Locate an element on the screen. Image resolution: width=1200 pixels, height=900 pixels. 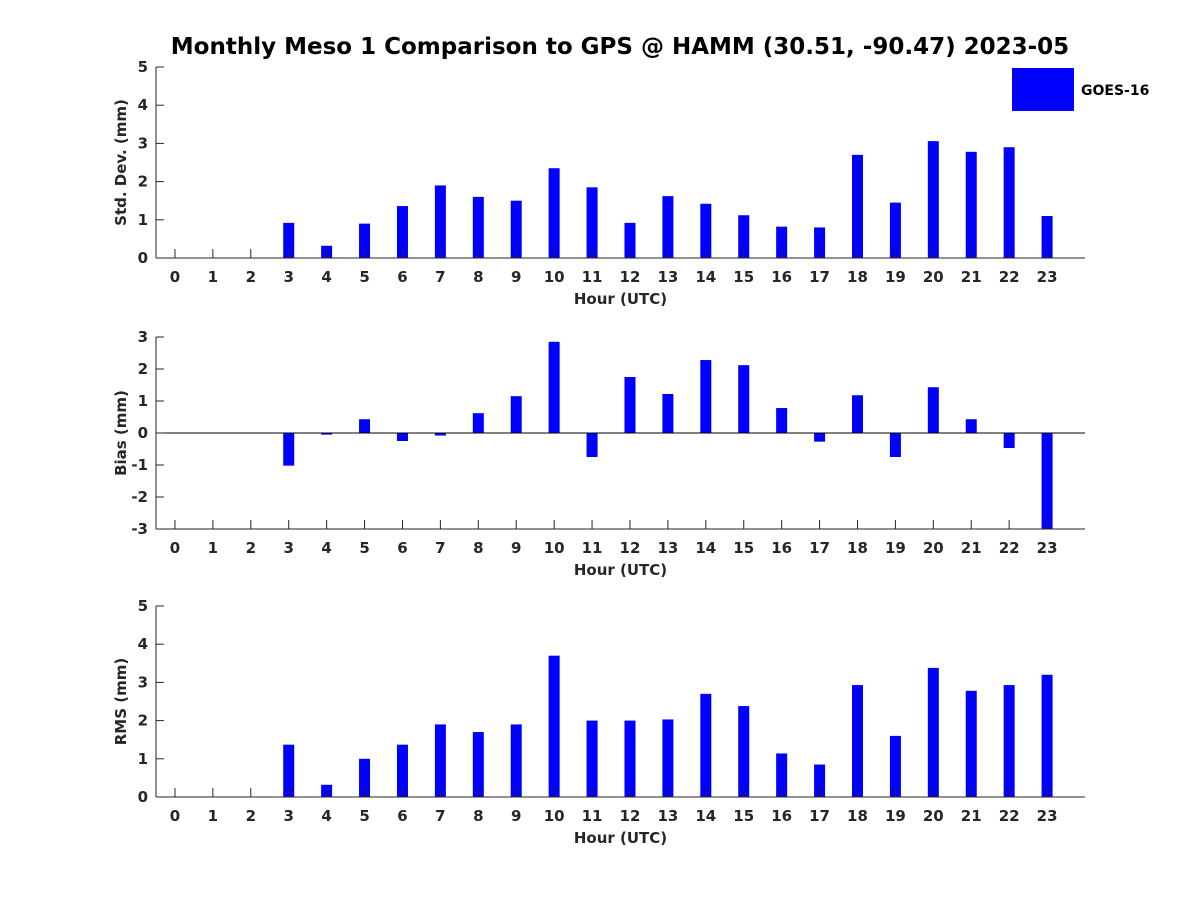
x-tick-label: 6 is located at coordinates (402, 548).